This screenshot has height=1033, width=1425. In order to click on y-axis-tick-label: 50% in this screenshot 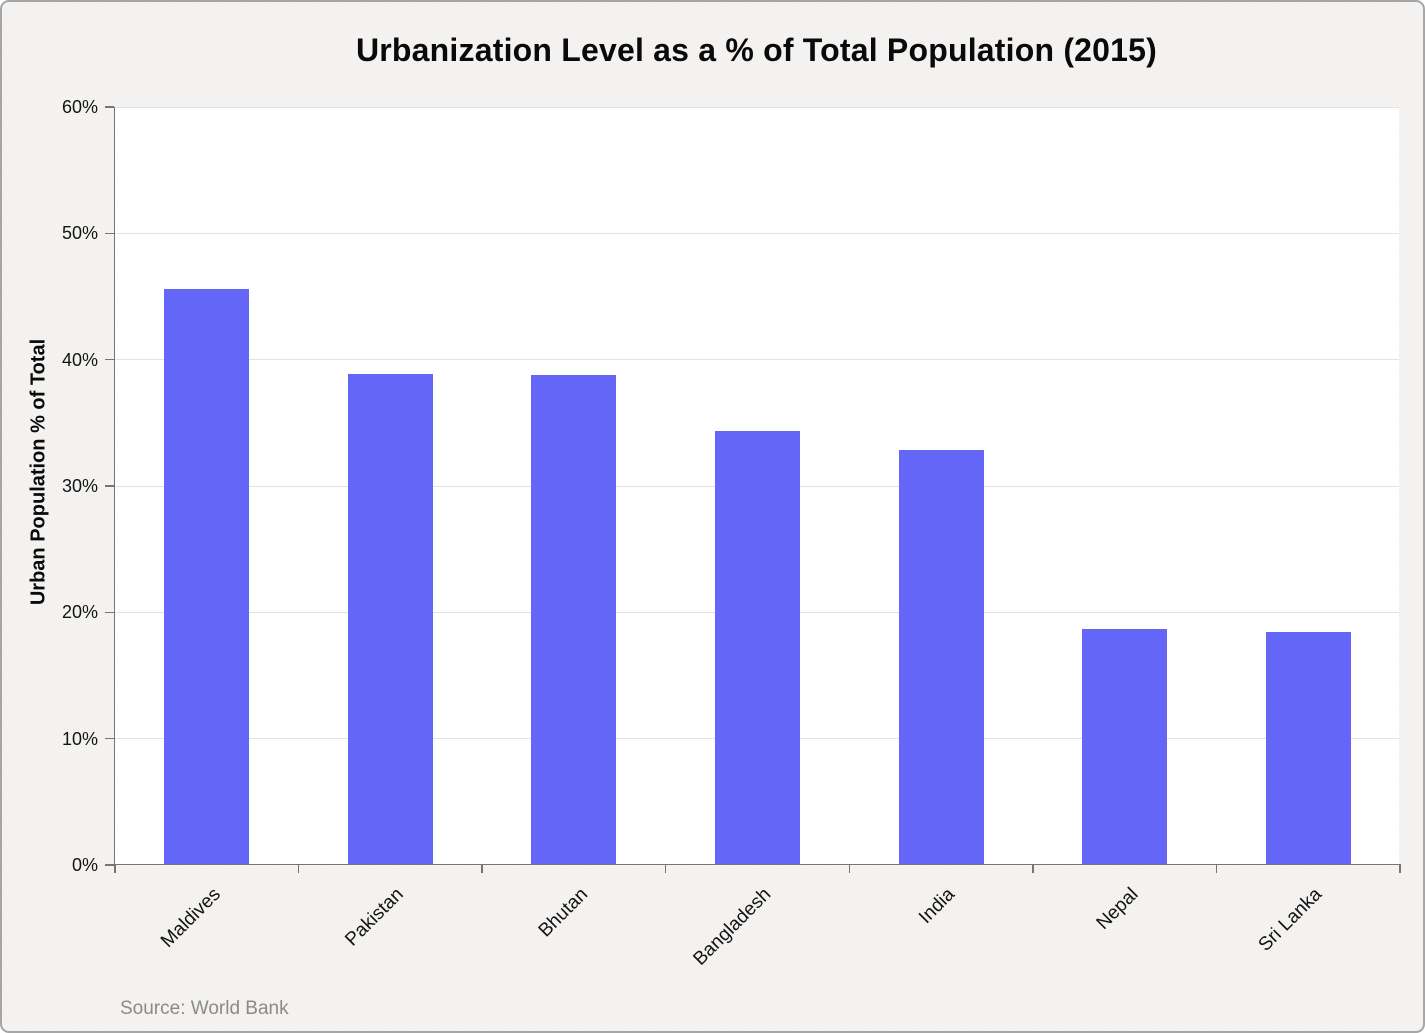, I will do `click(79, 233)`.